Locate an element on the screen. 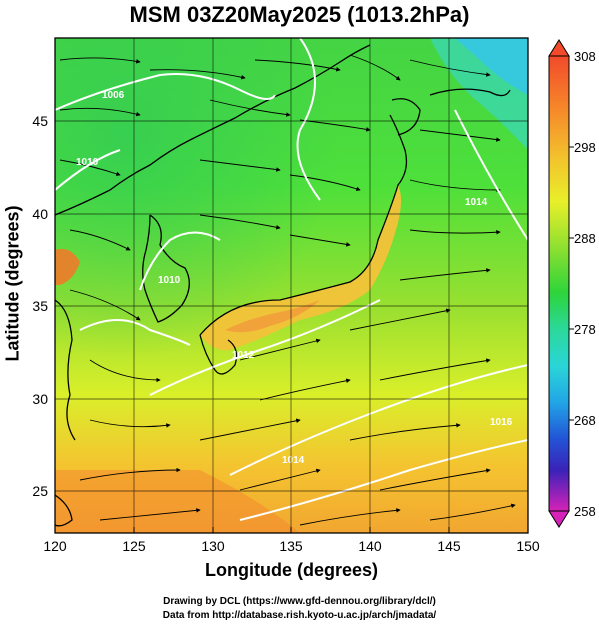 The width and height of the screenshot is (599, 625). x-axis-label: Longitude (degrees) is located at coordinates (291, 570).